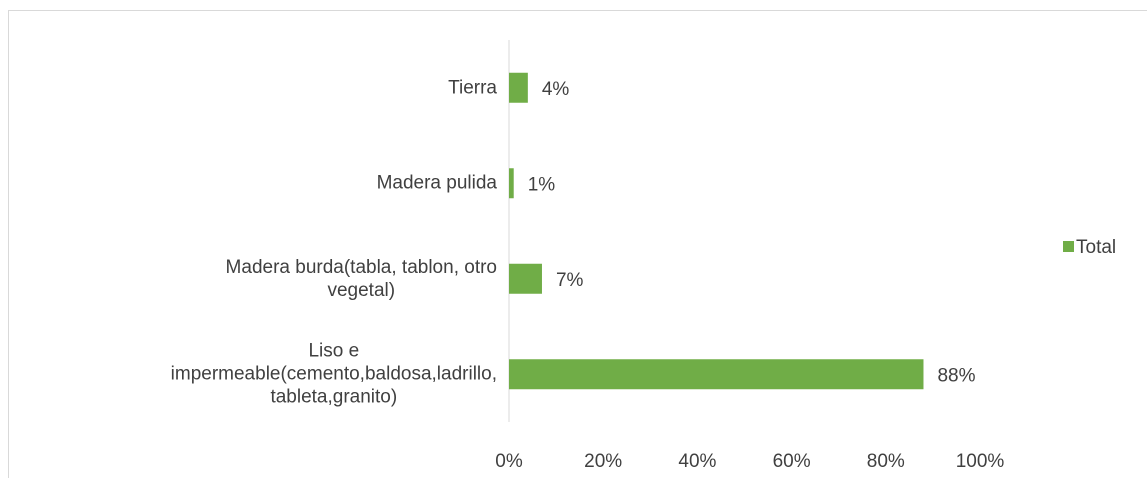 This screenshot has height=478, width=1147. Describe the element at coordinates (603, 461) in the screenshot. I see `x-tick-label: 20%` at that location.